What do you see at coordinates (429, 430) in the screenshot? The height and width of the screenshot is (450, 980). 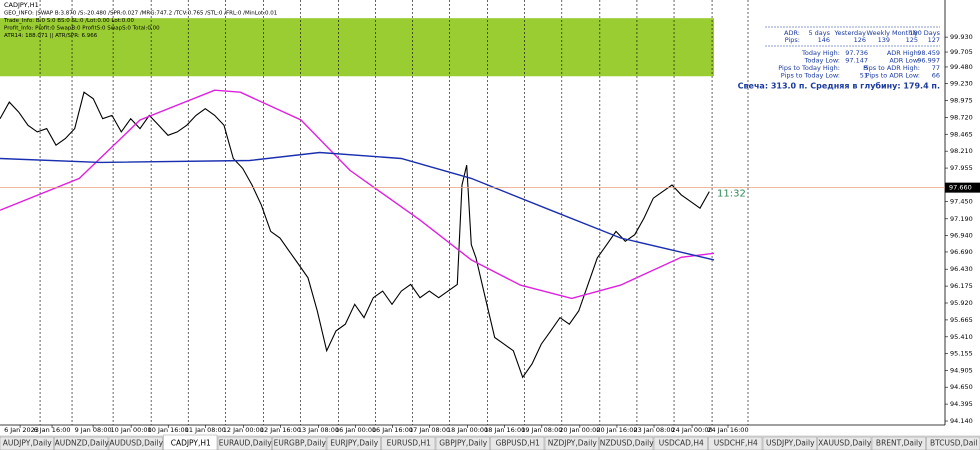 I see `x-tick-label: 17 Jan 08:00` at bounding box center [429, 430].